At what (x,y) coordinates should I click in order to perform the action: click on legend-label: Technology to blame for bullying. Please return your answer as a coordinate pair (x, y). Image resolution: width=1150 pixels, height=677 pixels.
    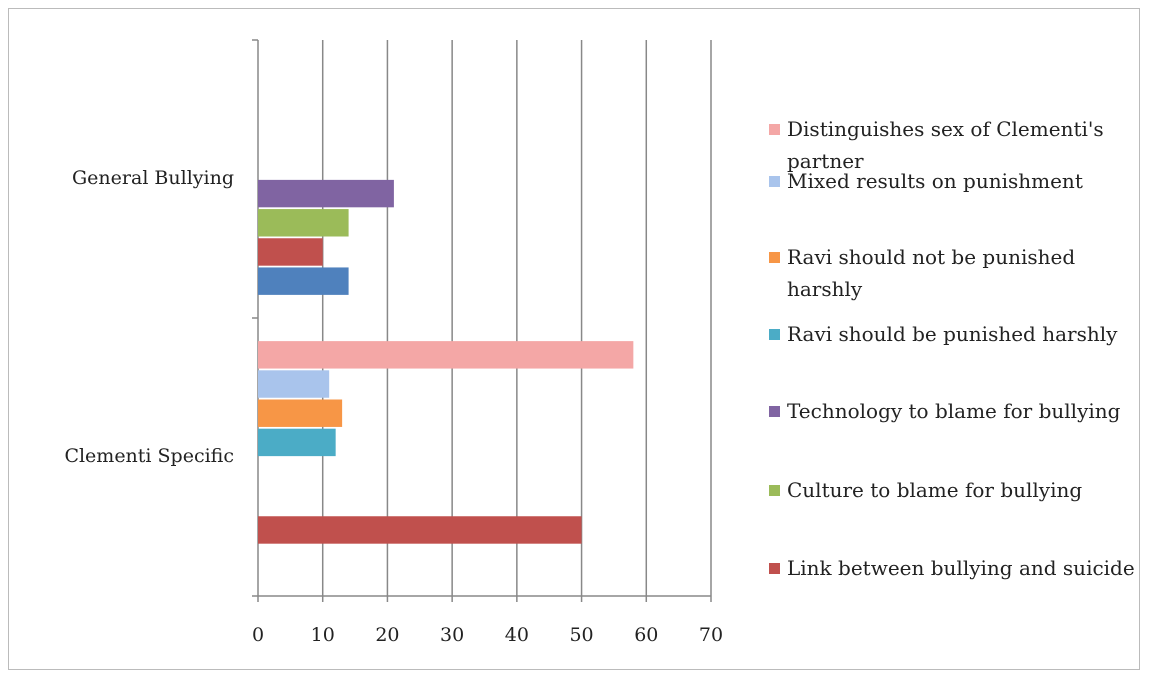
    Looking at the image, I should click on (954, 411).